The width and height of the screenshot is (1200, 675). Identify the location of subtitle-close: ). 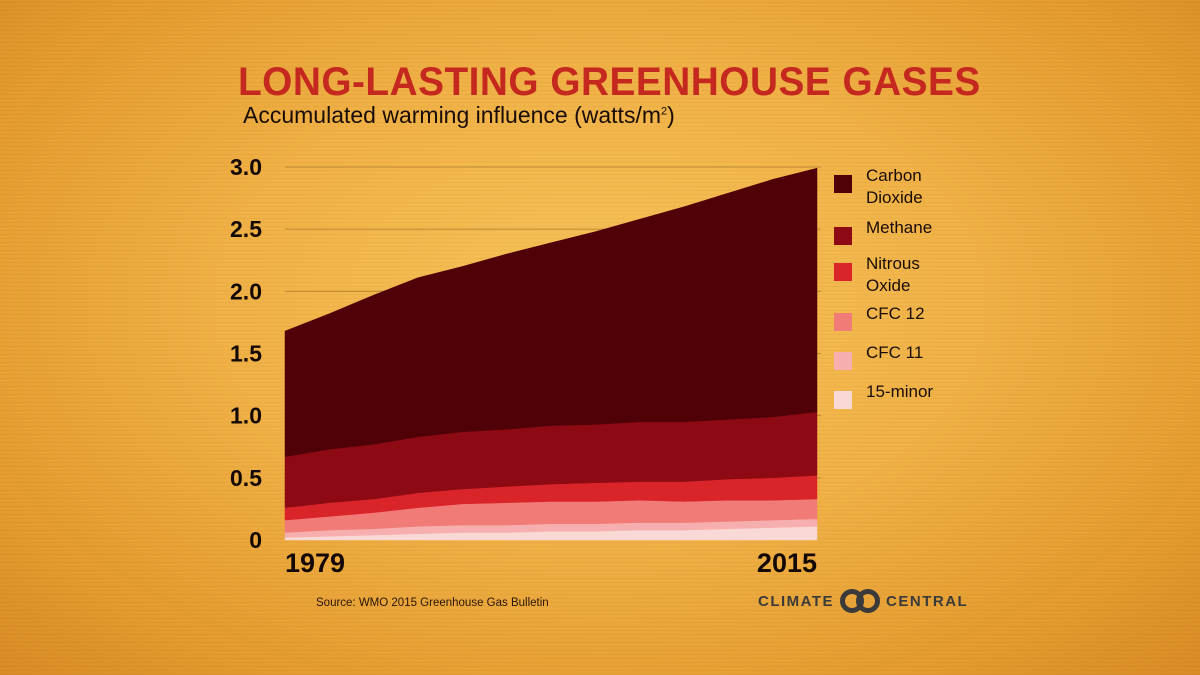
(671, 115).